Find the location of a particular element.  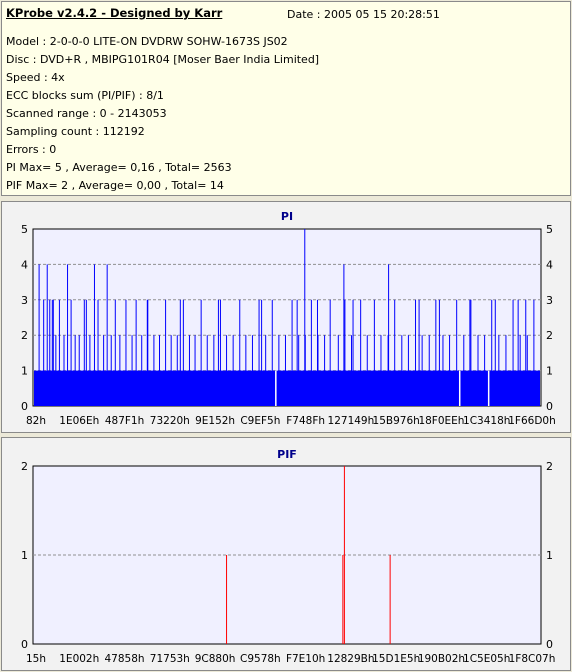

baseline-band is located at coordinates (287, 388).